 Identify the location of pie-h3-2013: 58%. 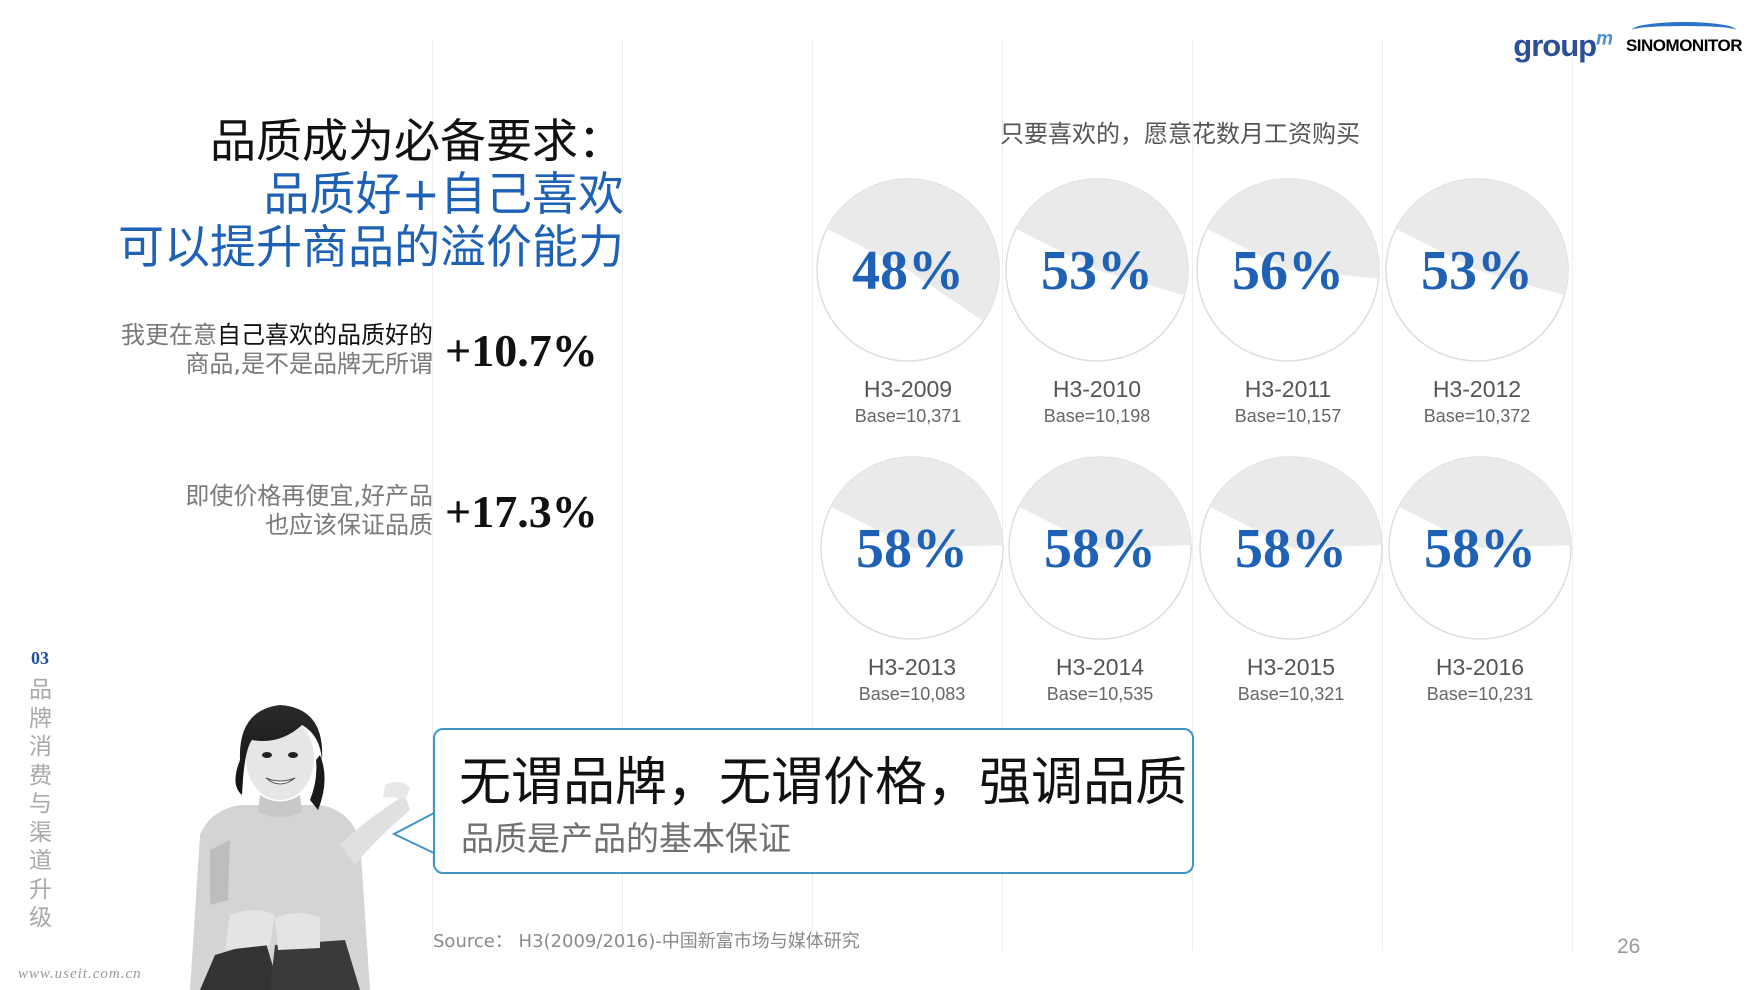
(912, 548).